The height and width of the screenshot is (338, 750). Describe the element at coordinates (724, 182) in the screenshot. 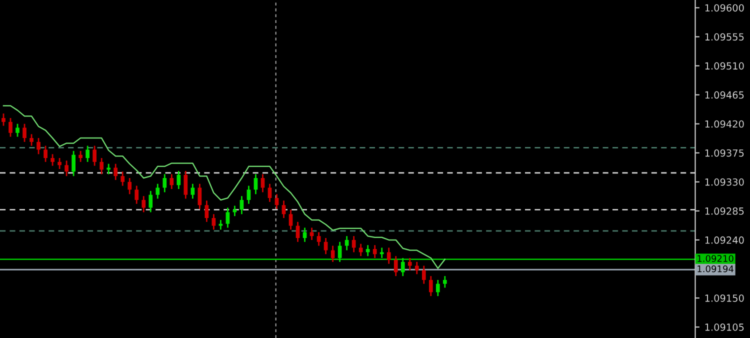

I see `y-tick-label: 1.09330` at that location.